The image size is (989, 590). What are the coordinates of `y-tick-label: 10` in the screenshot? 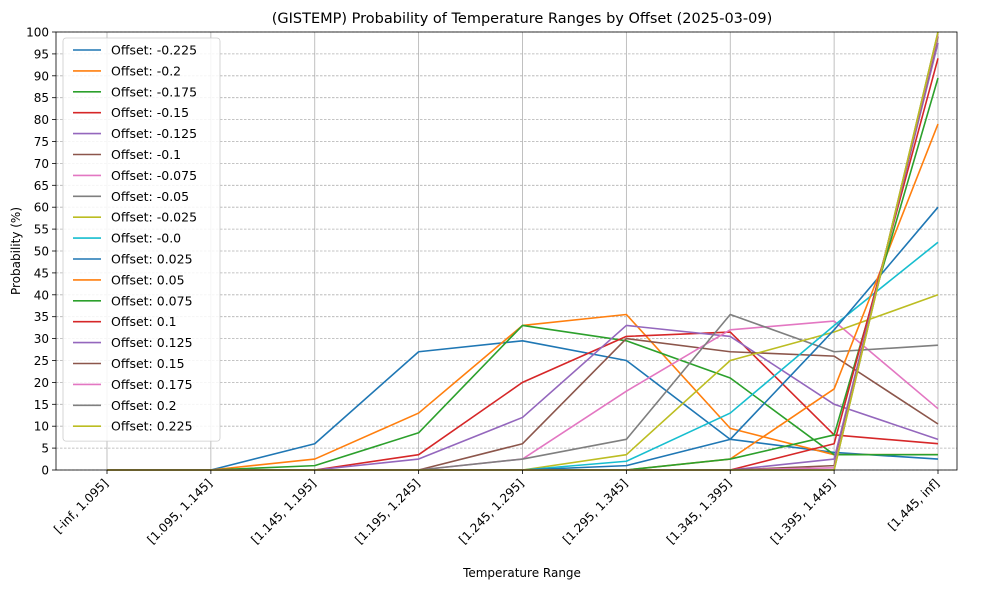 It's located at (41, 427).